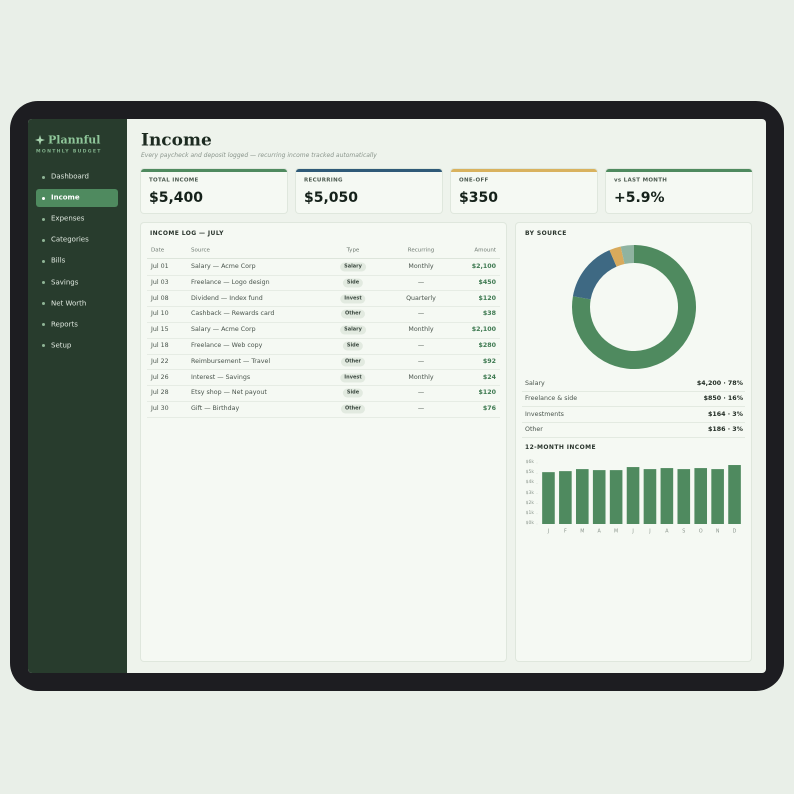 This screenshot has height=794, width=794. Describe the element at coordinates (529, 462) in the screenshot. I see `y-tick-label: $6k` at that location.